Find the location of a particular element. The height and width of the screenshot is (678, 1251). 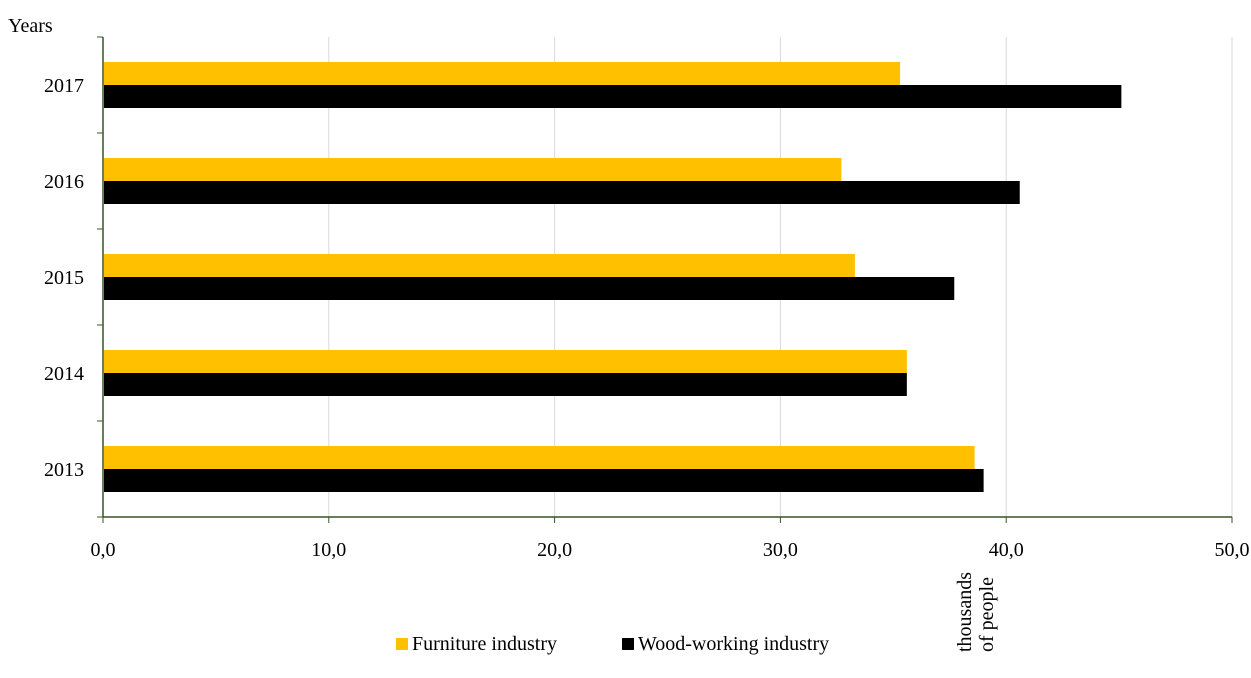

y-tick-labels: 2013 2014 2015 2016 2017 is located at coordinates (64, 278).